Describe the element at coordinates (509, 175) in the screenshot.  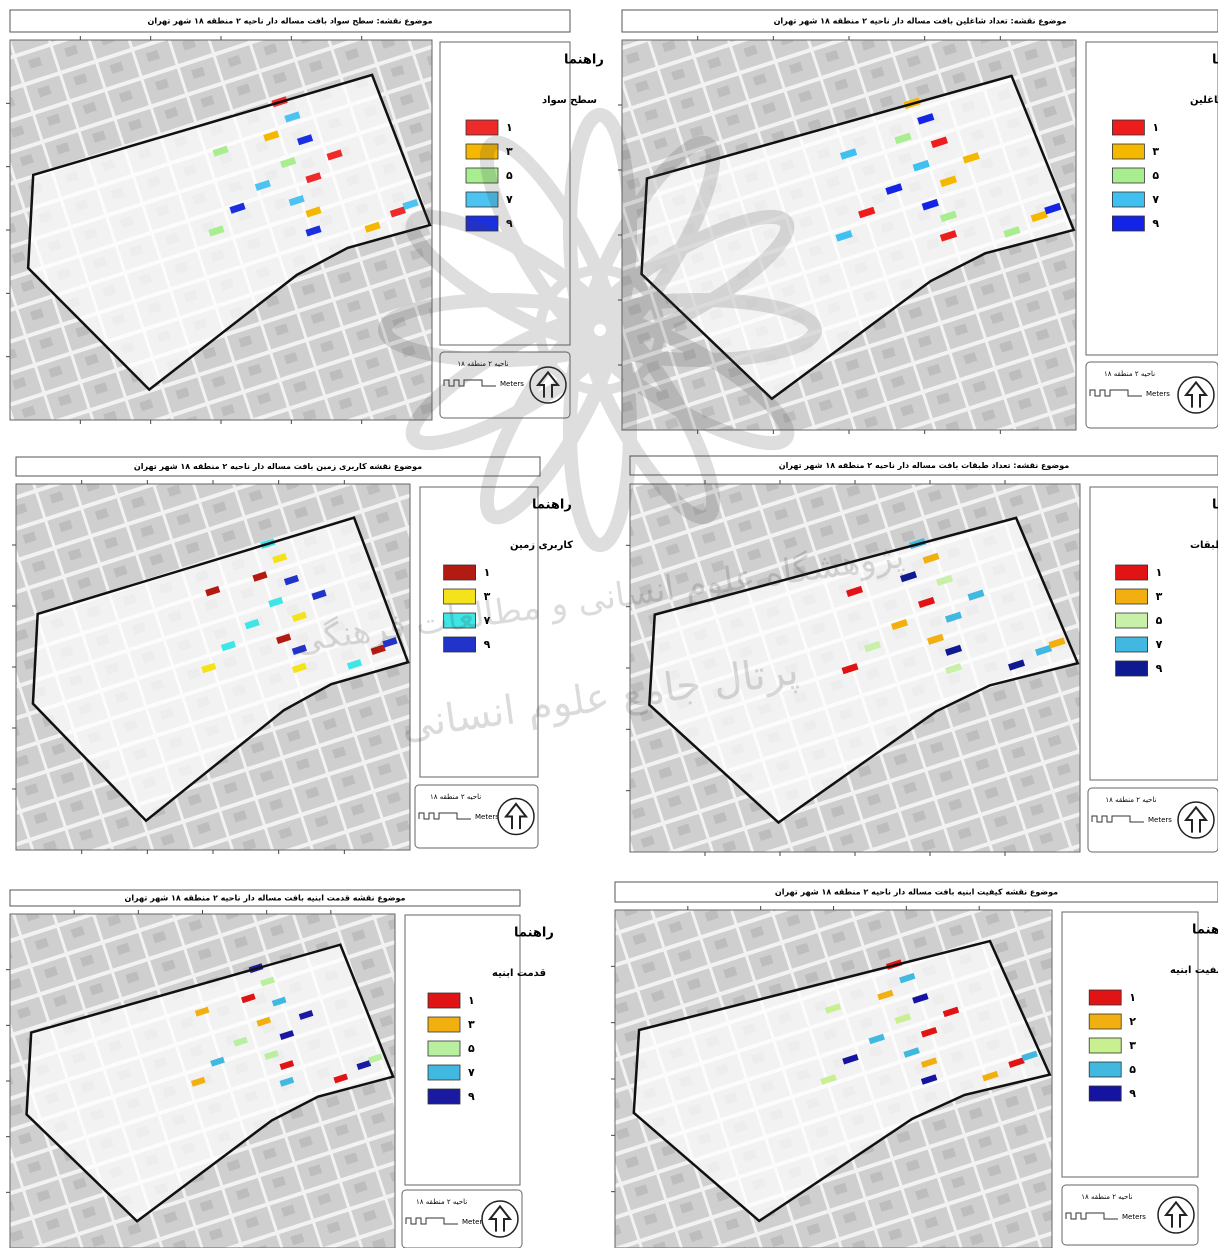
I see `legend-label: ۵` at that location.